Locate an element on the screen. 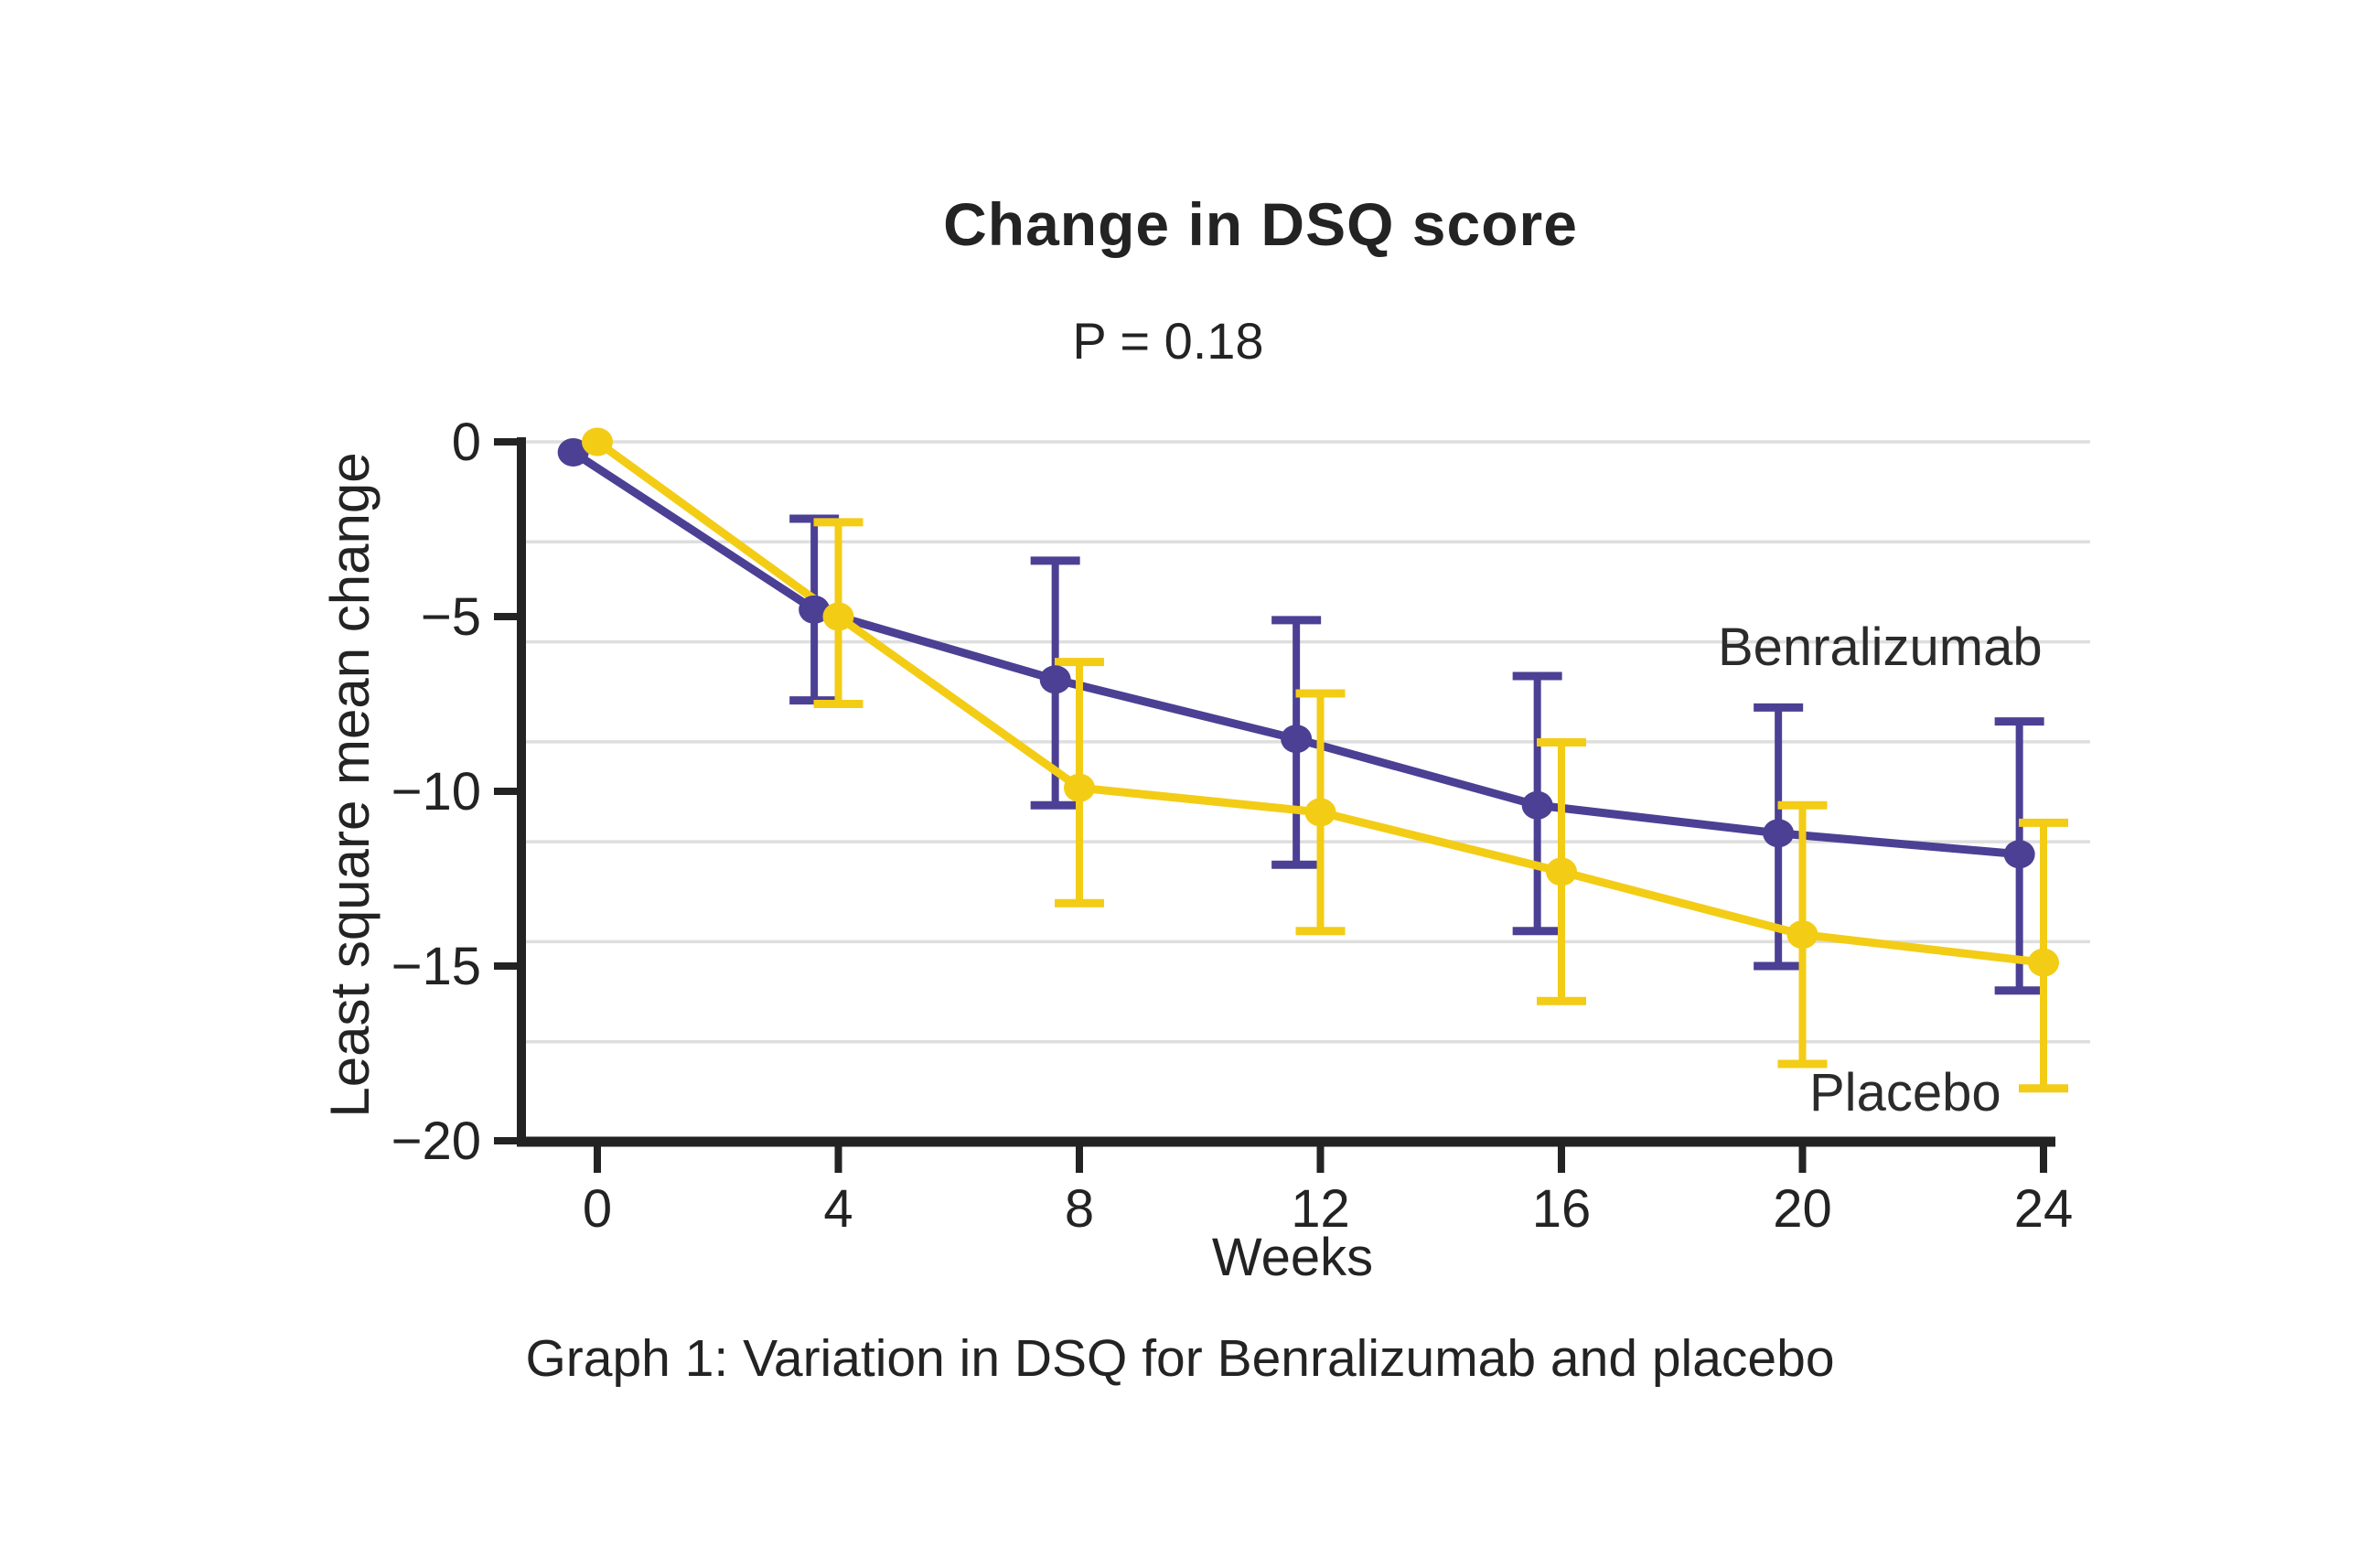  y-tick-label: −20 is located at coordinates (436, 1141).